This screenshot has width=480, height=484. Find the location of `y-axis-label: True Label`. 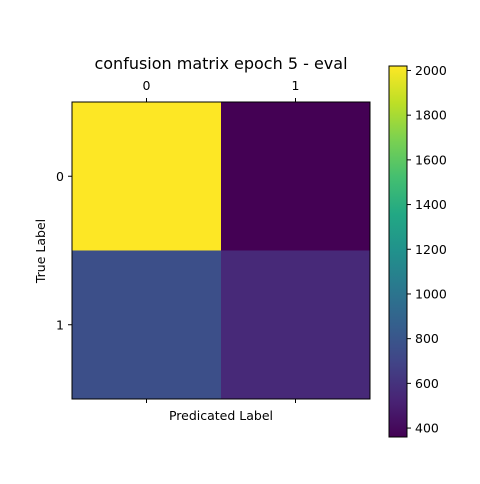

y-axis-label: True Label is located at coordinates (40, 251).